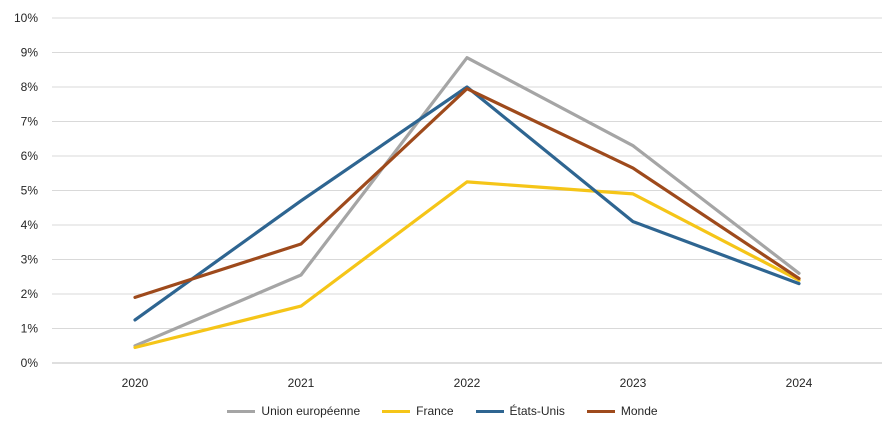  I want to click on y-tick-label: 2%, so click(30, 294).